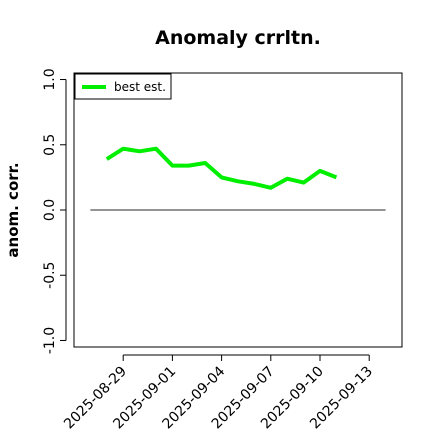  I want to click on legend-label-1: best est., so click(140, 87).